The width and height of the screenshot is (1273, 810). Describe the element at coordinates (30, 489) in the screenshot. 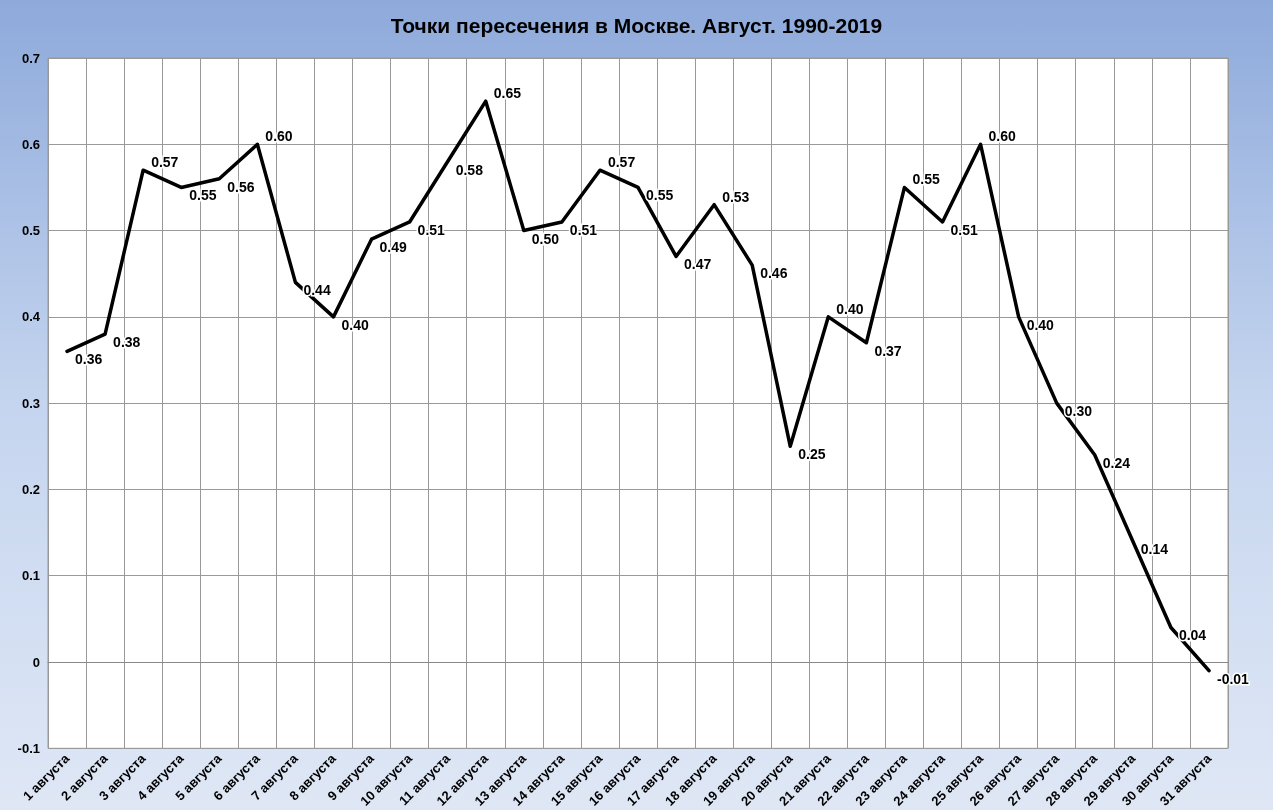

I see `y-tick-label: 0.2` at that location.